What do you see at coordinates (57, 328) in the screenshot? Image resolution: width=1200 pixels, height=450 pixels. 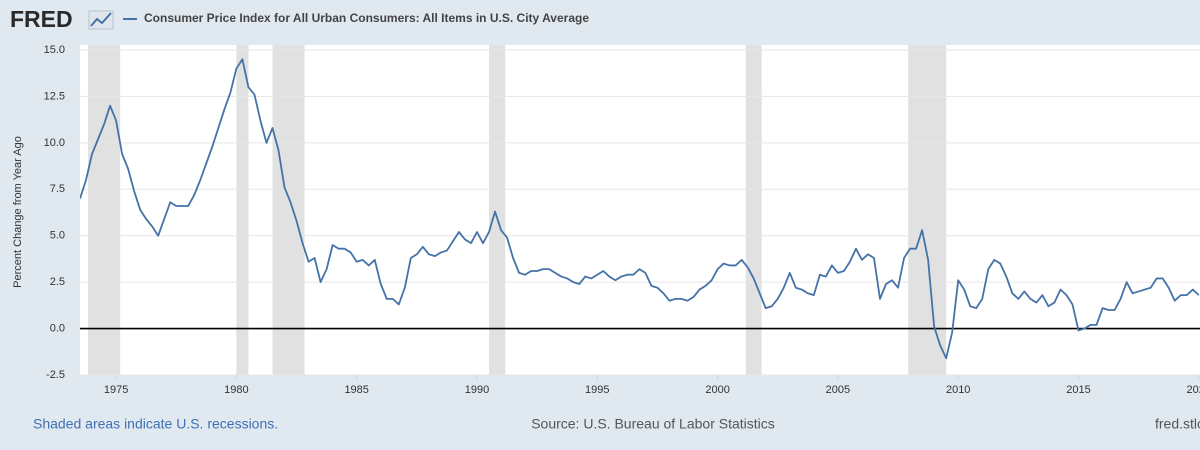 I see `y-tick-label: 0.0` at bounding box center [57, 328].